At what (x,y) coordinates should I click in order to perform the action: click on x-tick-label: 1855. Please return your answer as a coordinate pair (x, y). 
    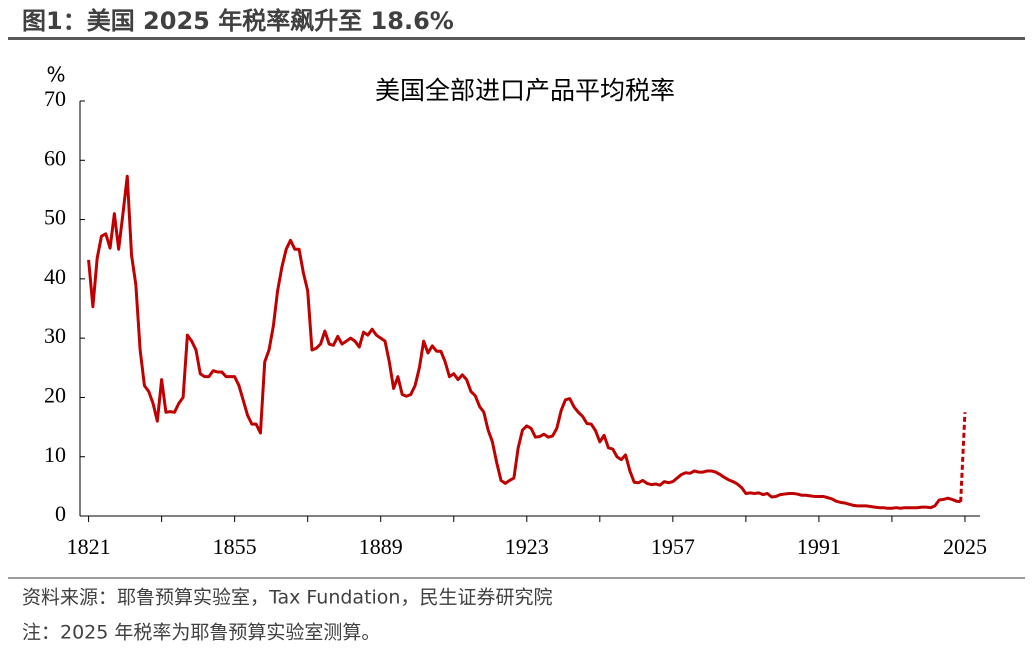
    Looking at the image, I should click on (235, 546).